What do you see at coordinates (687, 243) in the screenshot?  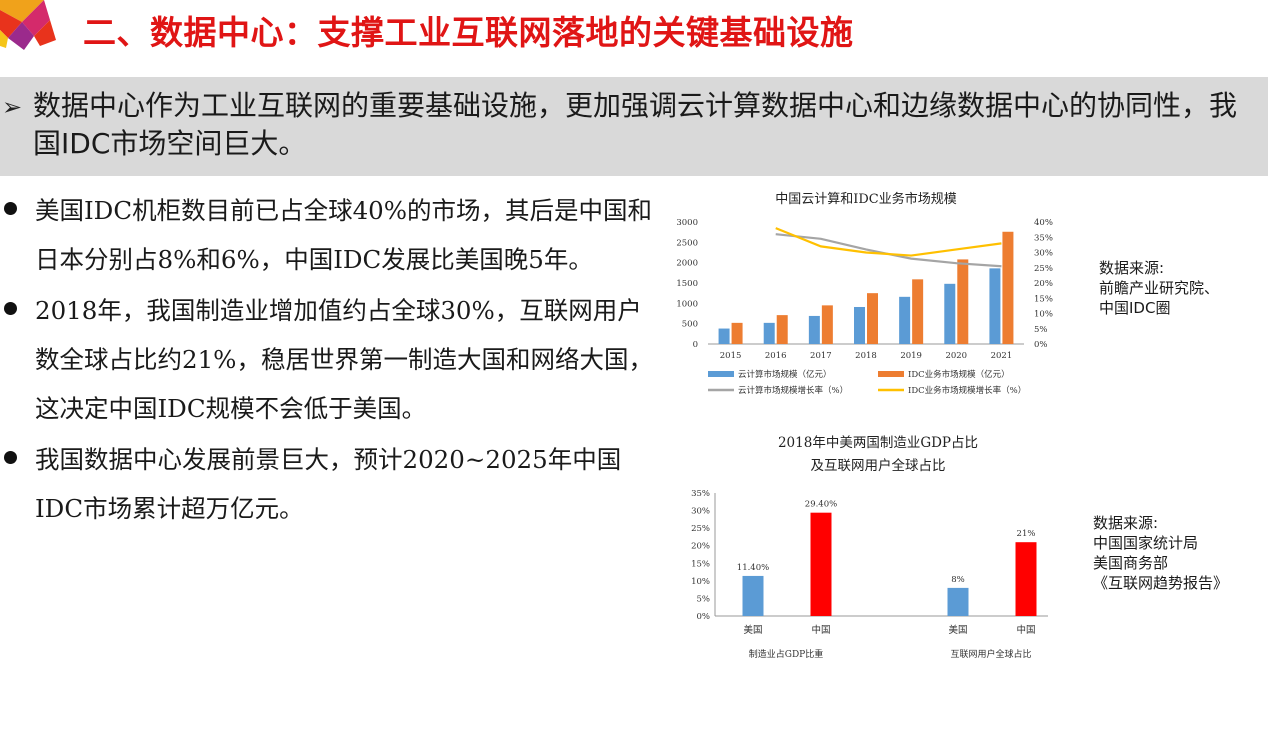 I see `y-tick-label: 2500` at bounding box center [687, 243].